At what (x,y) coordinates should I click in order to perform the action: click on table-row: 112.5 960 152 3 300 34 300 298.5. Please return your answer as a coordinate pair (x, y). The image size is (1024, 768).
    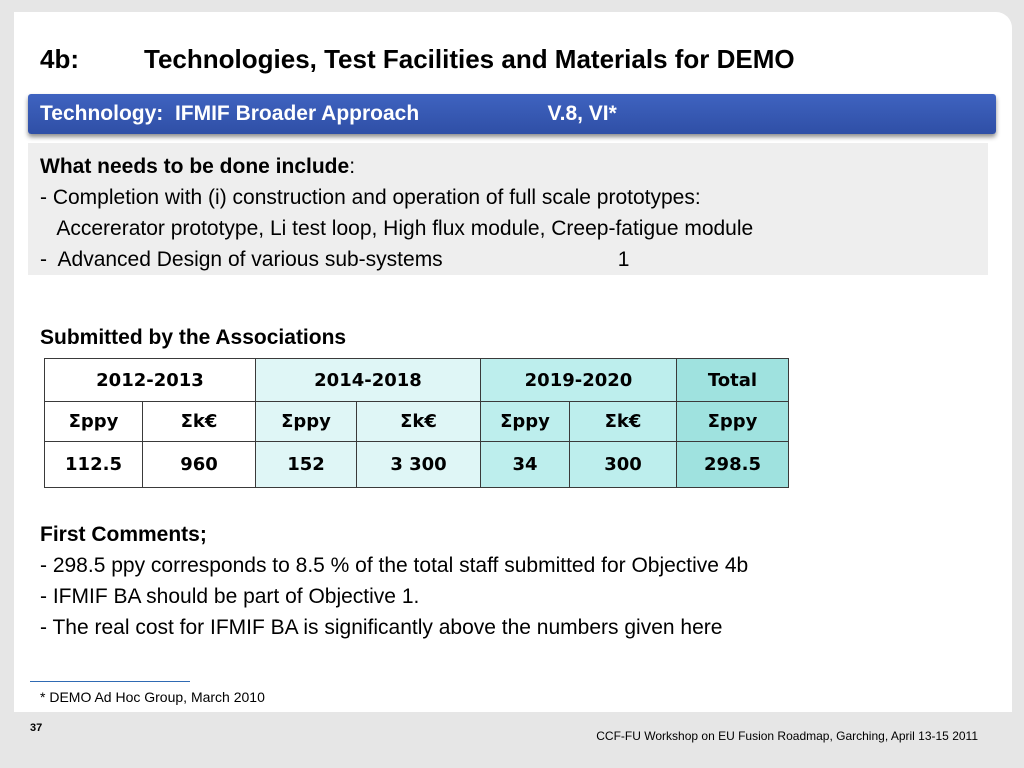
    Looking at the image, I should click on (416, 464).